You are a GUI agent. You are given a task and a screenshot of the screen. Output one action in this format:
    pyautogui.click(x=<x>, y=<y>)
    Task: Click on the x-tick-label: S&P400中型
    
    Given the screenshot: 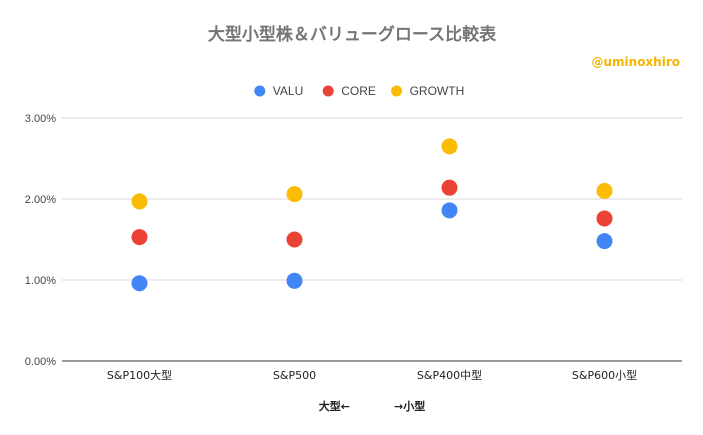 What is the action you would take?
    pyautogui.click(x=449, y=375)
    